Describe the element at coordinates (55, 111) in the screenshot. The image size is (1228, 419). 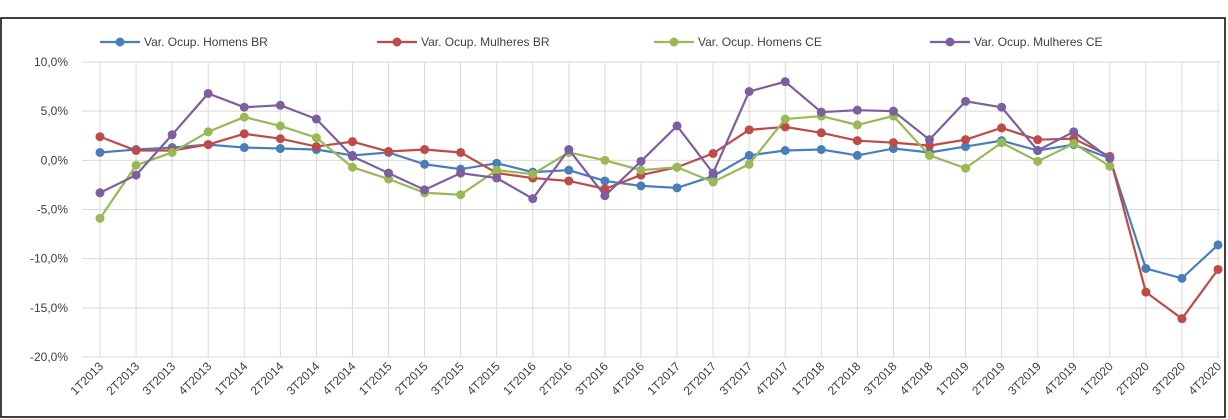
I see `y-tick-label: 5,0%` at that location.